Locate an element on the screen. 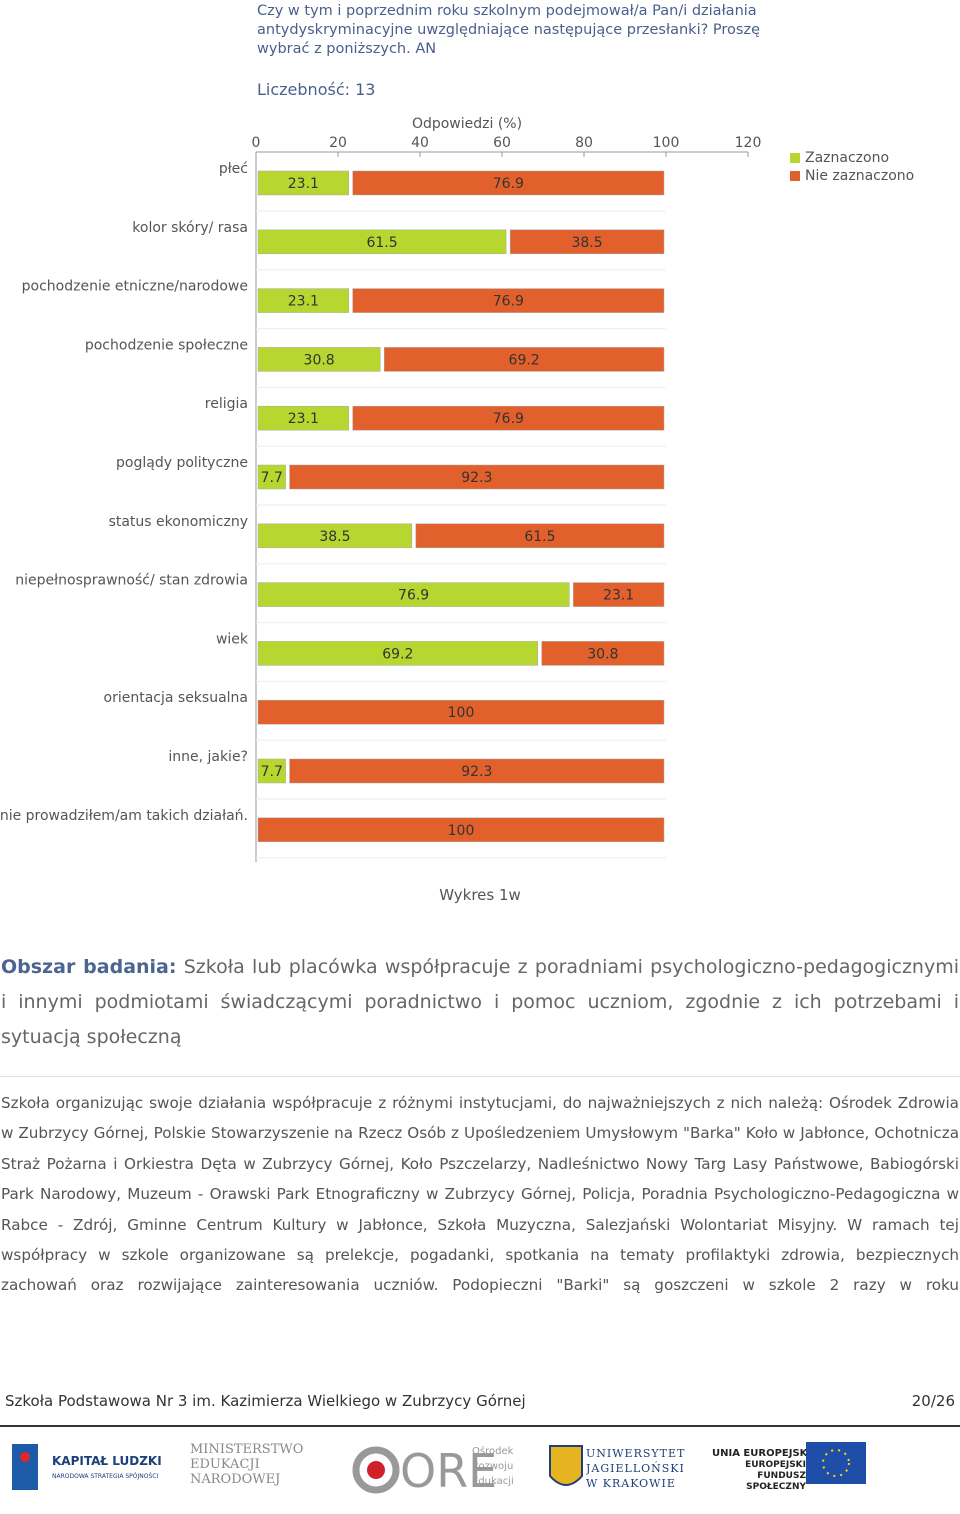  logo-text: ORE is located at coordinates (448, 1471).